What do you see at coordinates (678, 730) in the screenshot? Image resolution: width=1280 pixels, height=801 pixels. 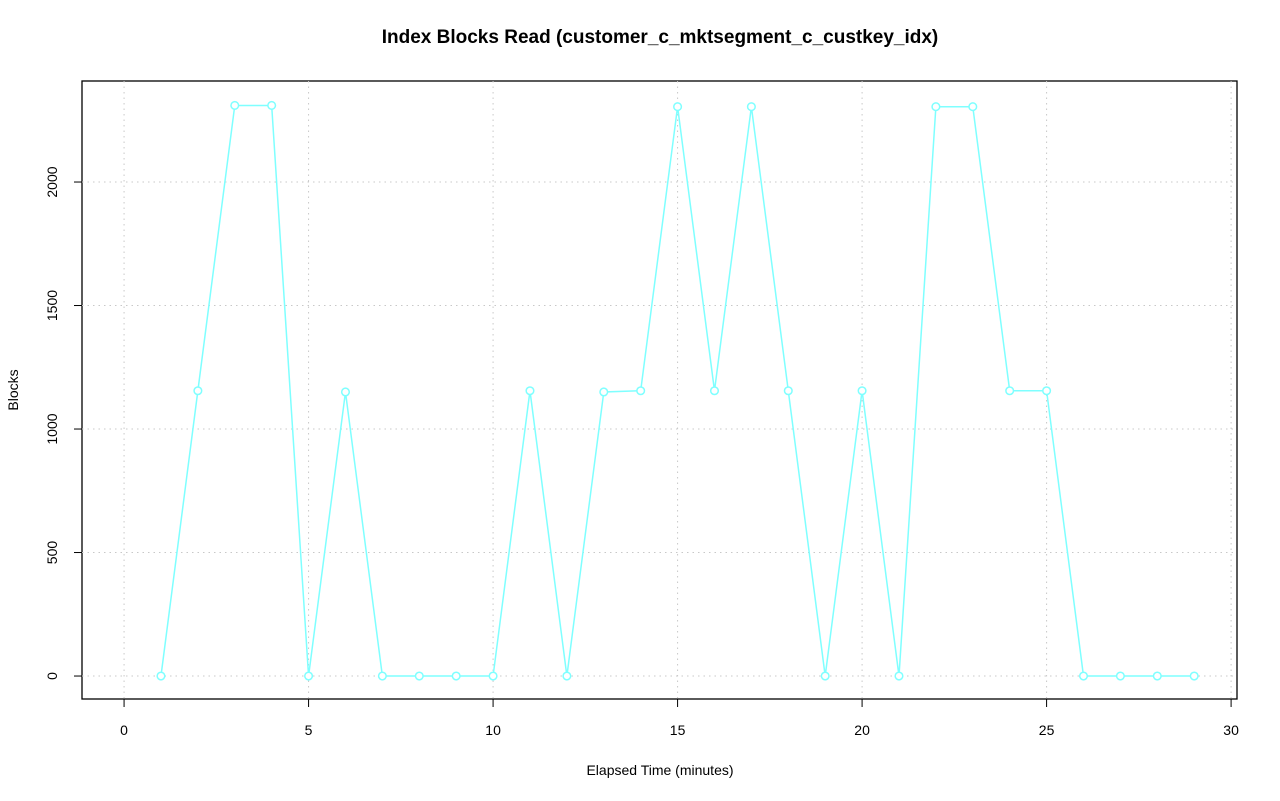 I see `x-tick-label: 15` at bounding box center [678, 730].